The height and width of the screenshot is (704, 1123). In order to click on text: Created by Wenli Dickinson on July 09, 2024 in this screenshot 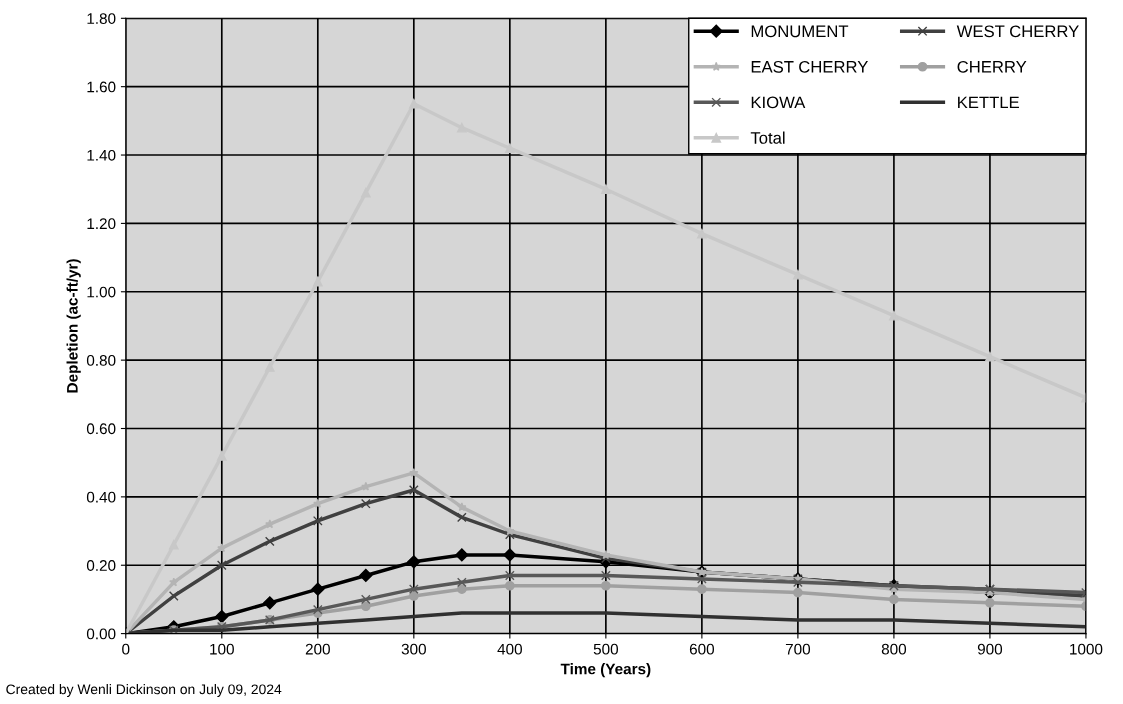, I will do `click(144, 690)`.